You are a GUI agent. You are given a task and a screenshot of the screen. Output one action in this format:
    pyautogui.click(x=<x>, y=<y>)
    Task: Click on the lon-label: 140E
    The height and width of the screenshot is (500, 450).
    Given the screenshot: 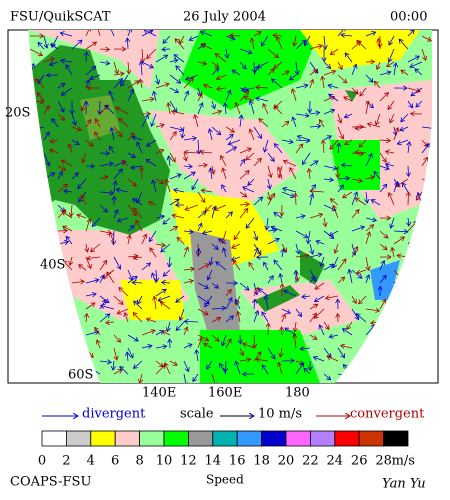 What is the action you would take?
    pyautogui.click(x=159, y=393)
    